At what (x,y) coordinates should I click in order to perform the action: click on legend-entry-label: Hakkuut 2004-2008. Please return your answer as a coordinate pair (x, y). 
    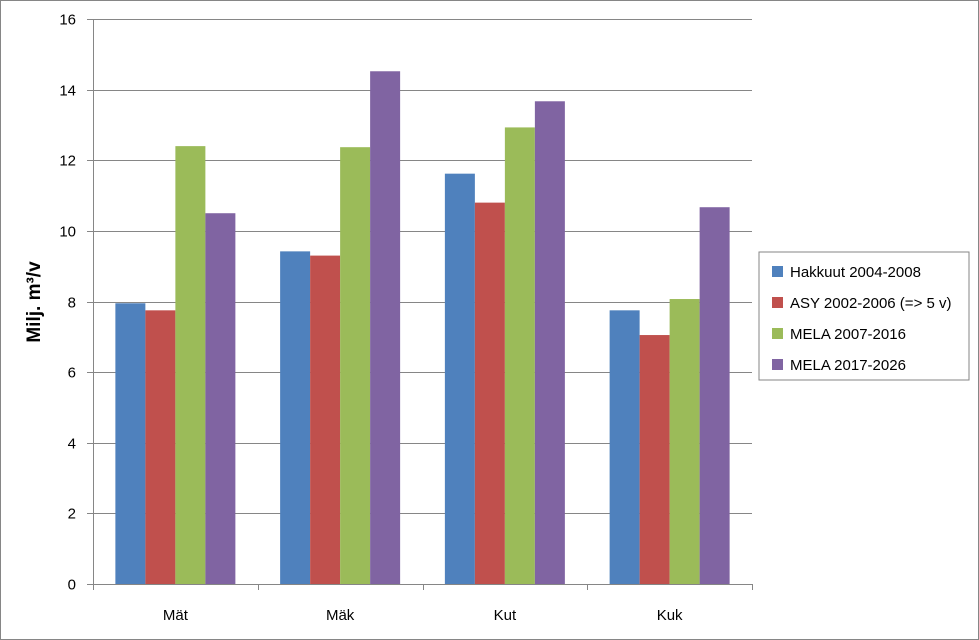
    Looking at the image, I should click on (855, 272).